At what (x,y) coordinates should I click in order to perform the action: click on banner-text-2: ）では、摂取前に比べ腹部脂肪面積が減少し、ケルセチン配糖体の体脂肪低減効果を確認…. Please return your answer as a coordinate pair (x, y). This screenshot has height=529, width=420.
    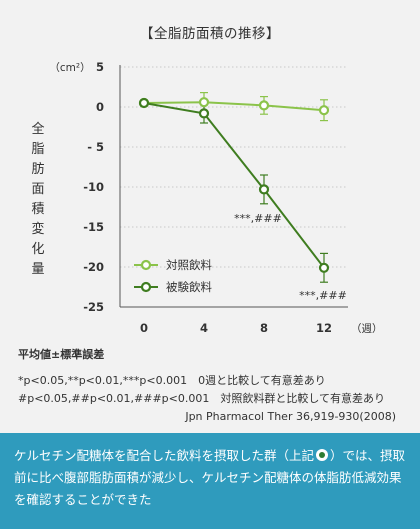
    Looking at the image, I should click on (210, 477).